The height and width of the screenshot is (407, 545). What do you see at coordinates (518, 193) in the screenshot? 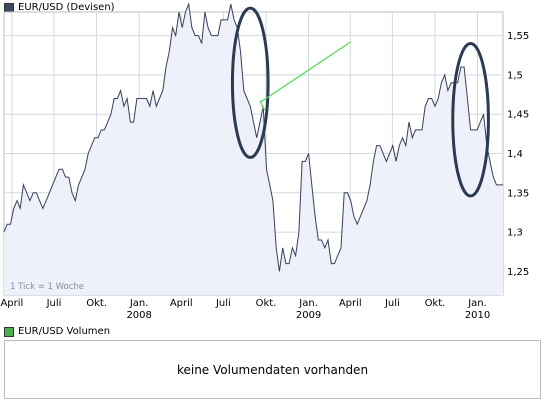
I see `y-tick-label: 1,35` at bounding box center [518, 193].